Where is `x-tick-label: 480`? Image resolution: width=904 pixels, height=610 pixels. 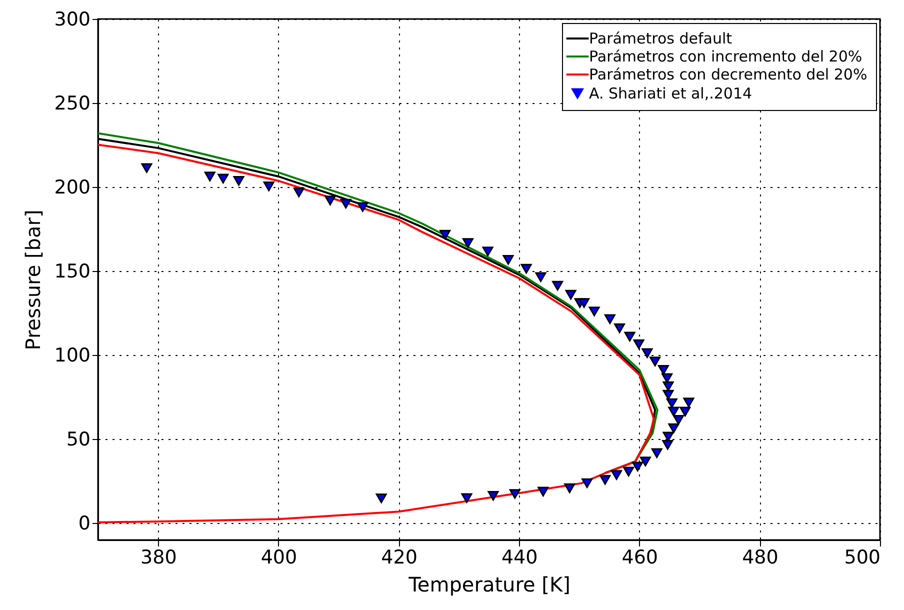 x-tick-label: 480 is located at coordinates (760, 557).